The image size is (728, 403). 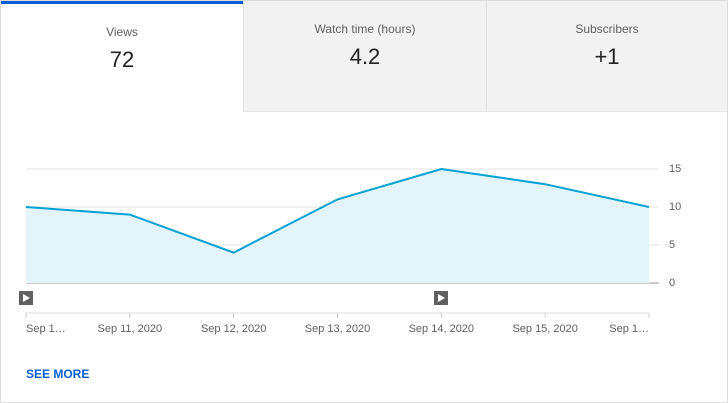 I want to click on y-tick-label: 0, so click(x=672, y=283).